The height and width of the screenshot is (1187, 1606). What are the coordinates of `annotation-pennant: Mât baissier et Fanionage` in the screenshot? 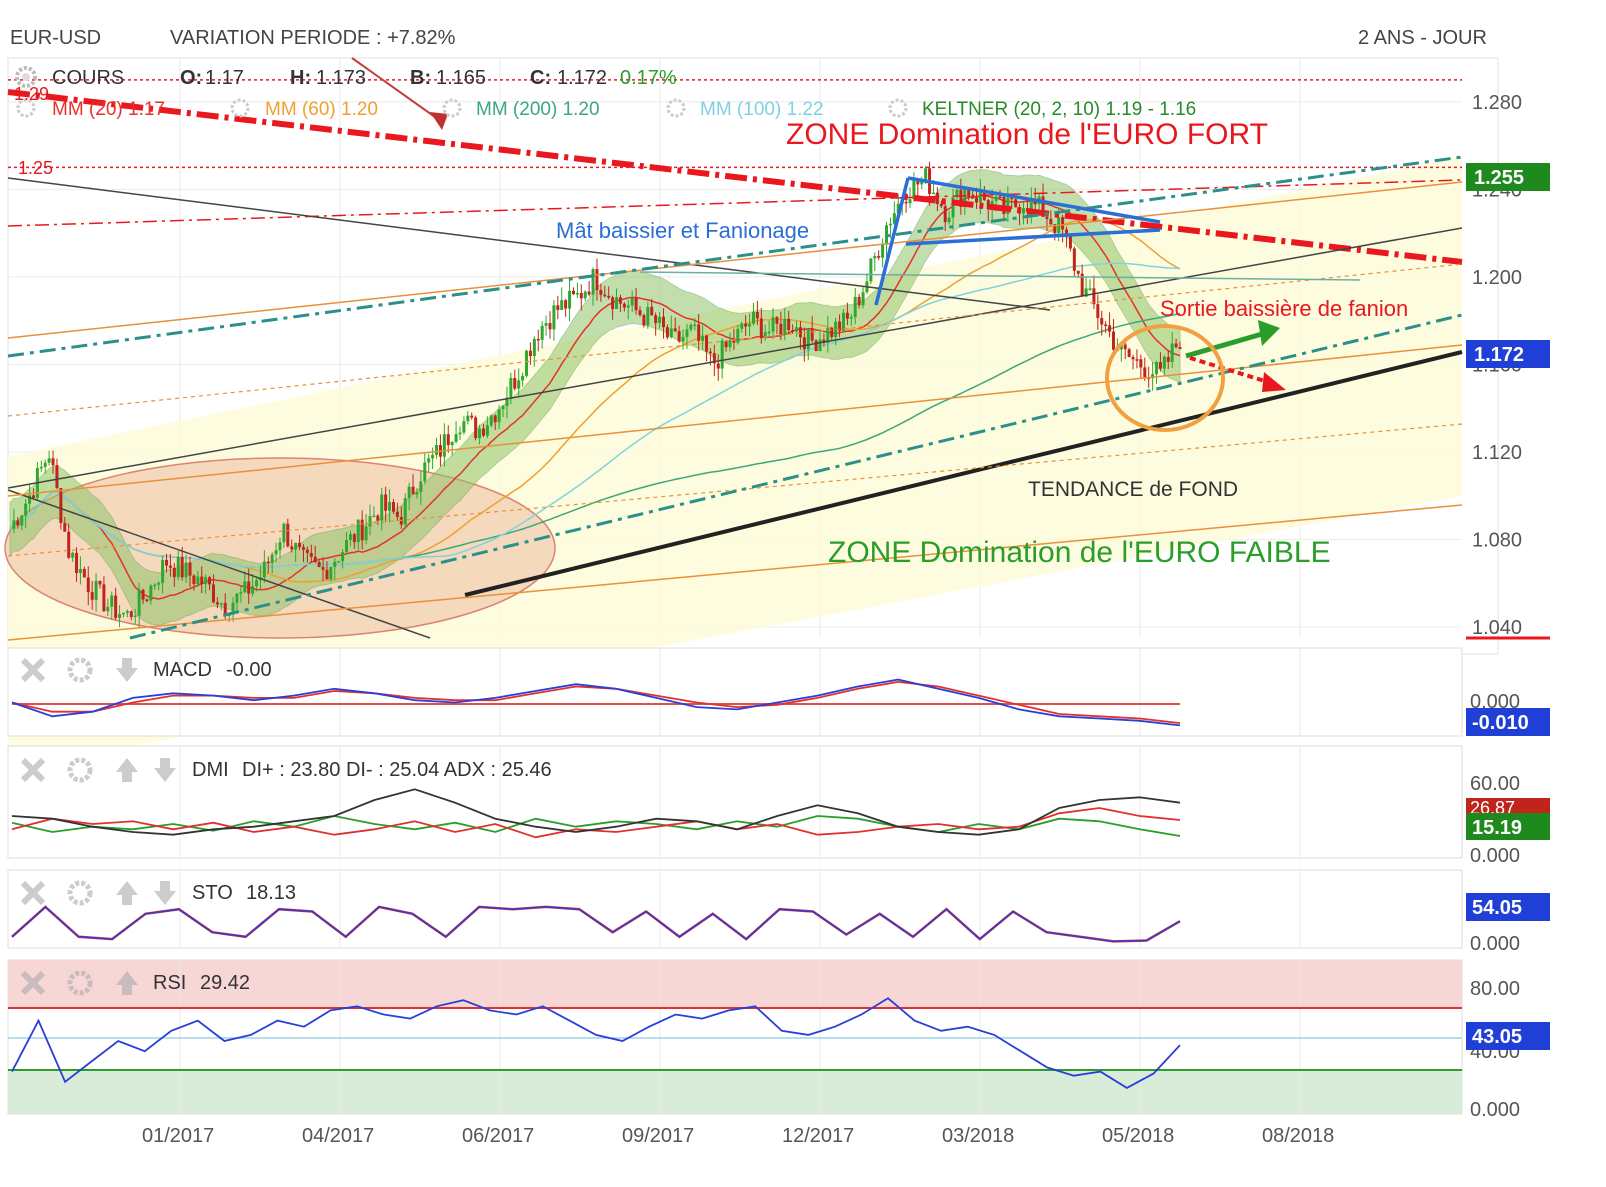 It's located at (682, 230).